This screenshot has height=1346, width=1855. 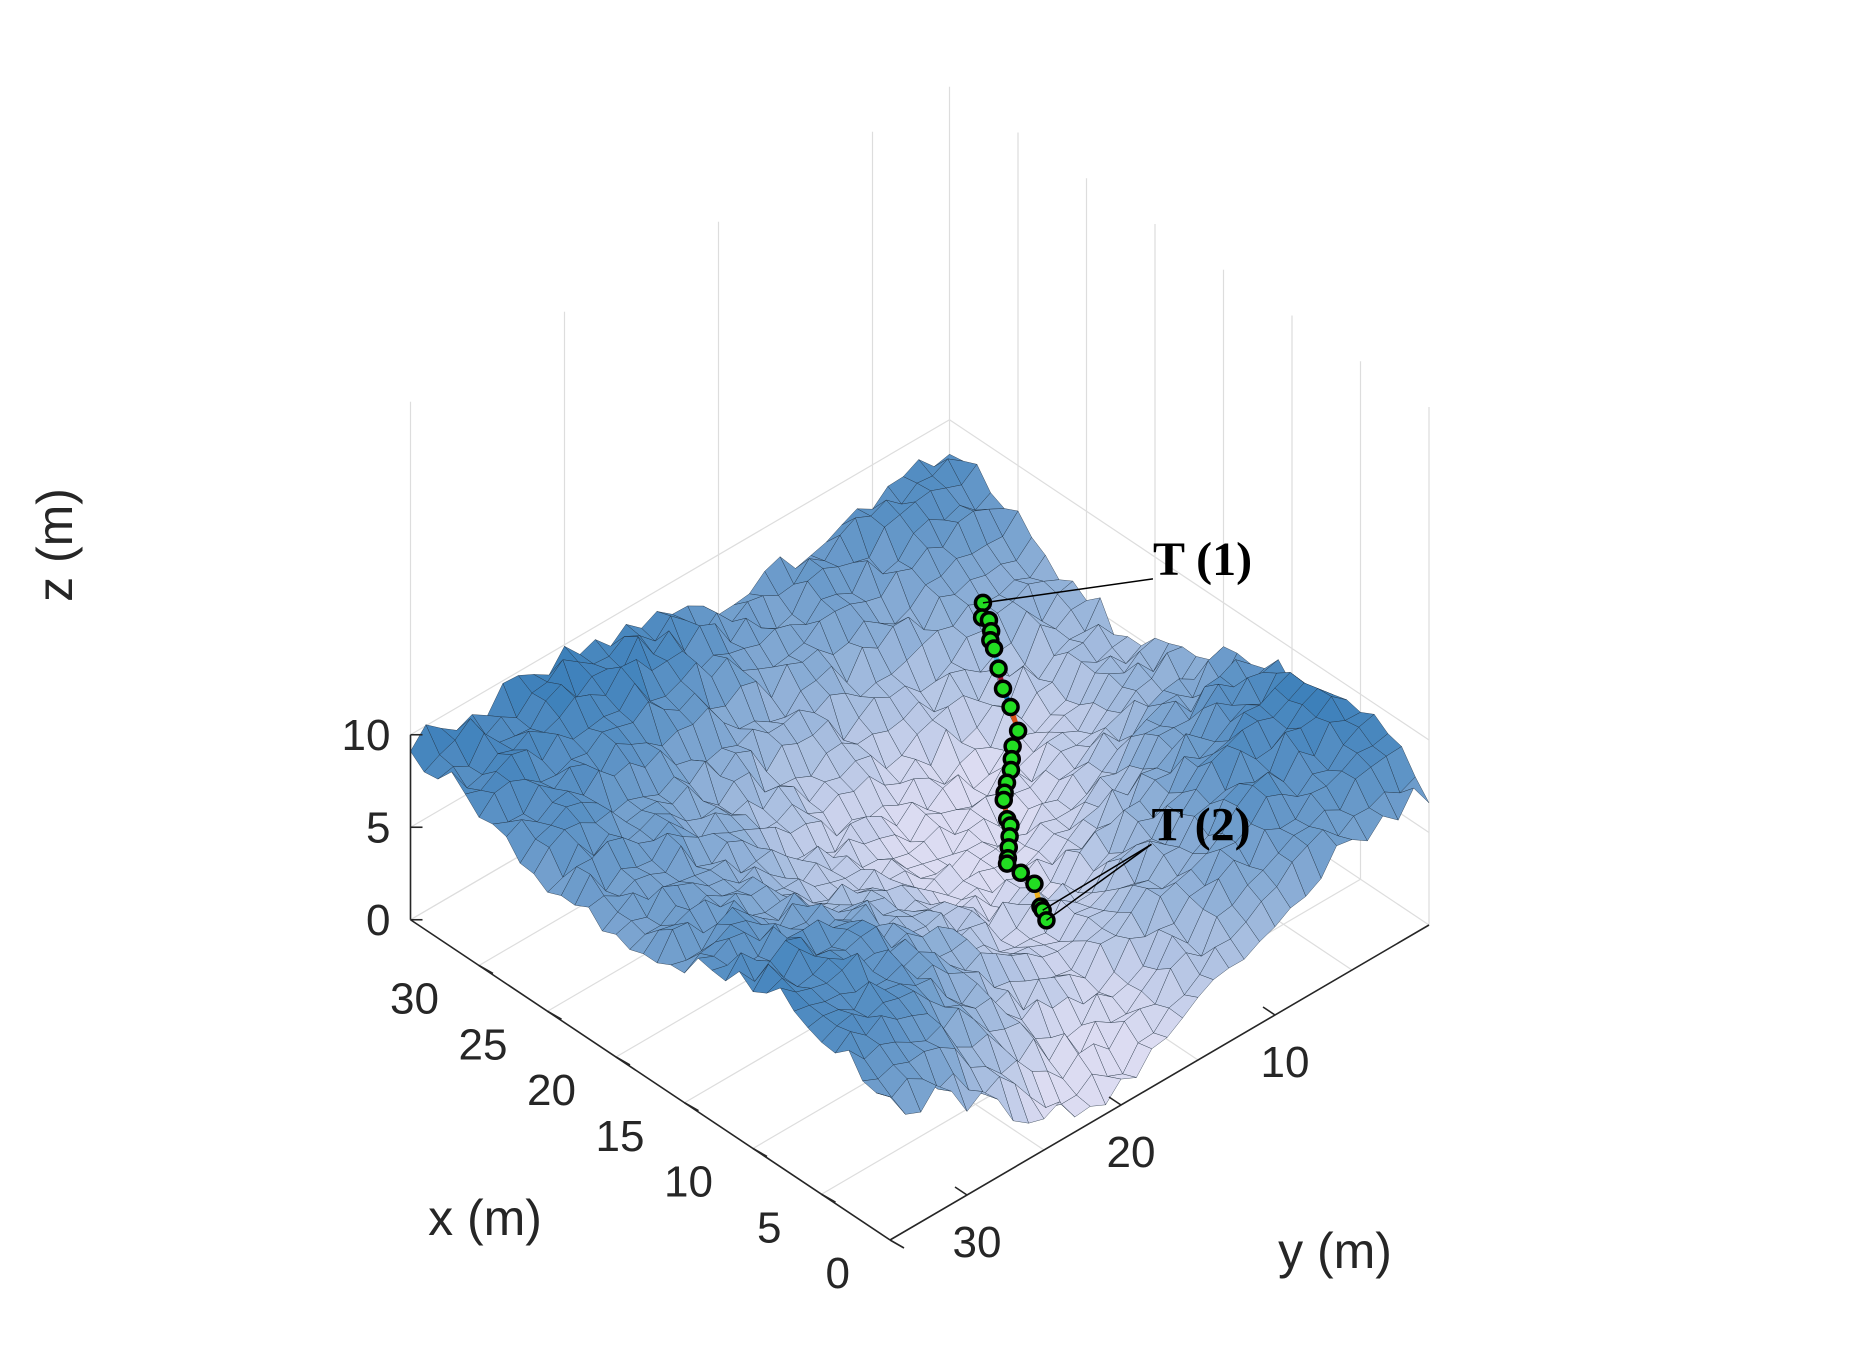 I want to click on z-tick-label: 5, so click(x=378, y=827).